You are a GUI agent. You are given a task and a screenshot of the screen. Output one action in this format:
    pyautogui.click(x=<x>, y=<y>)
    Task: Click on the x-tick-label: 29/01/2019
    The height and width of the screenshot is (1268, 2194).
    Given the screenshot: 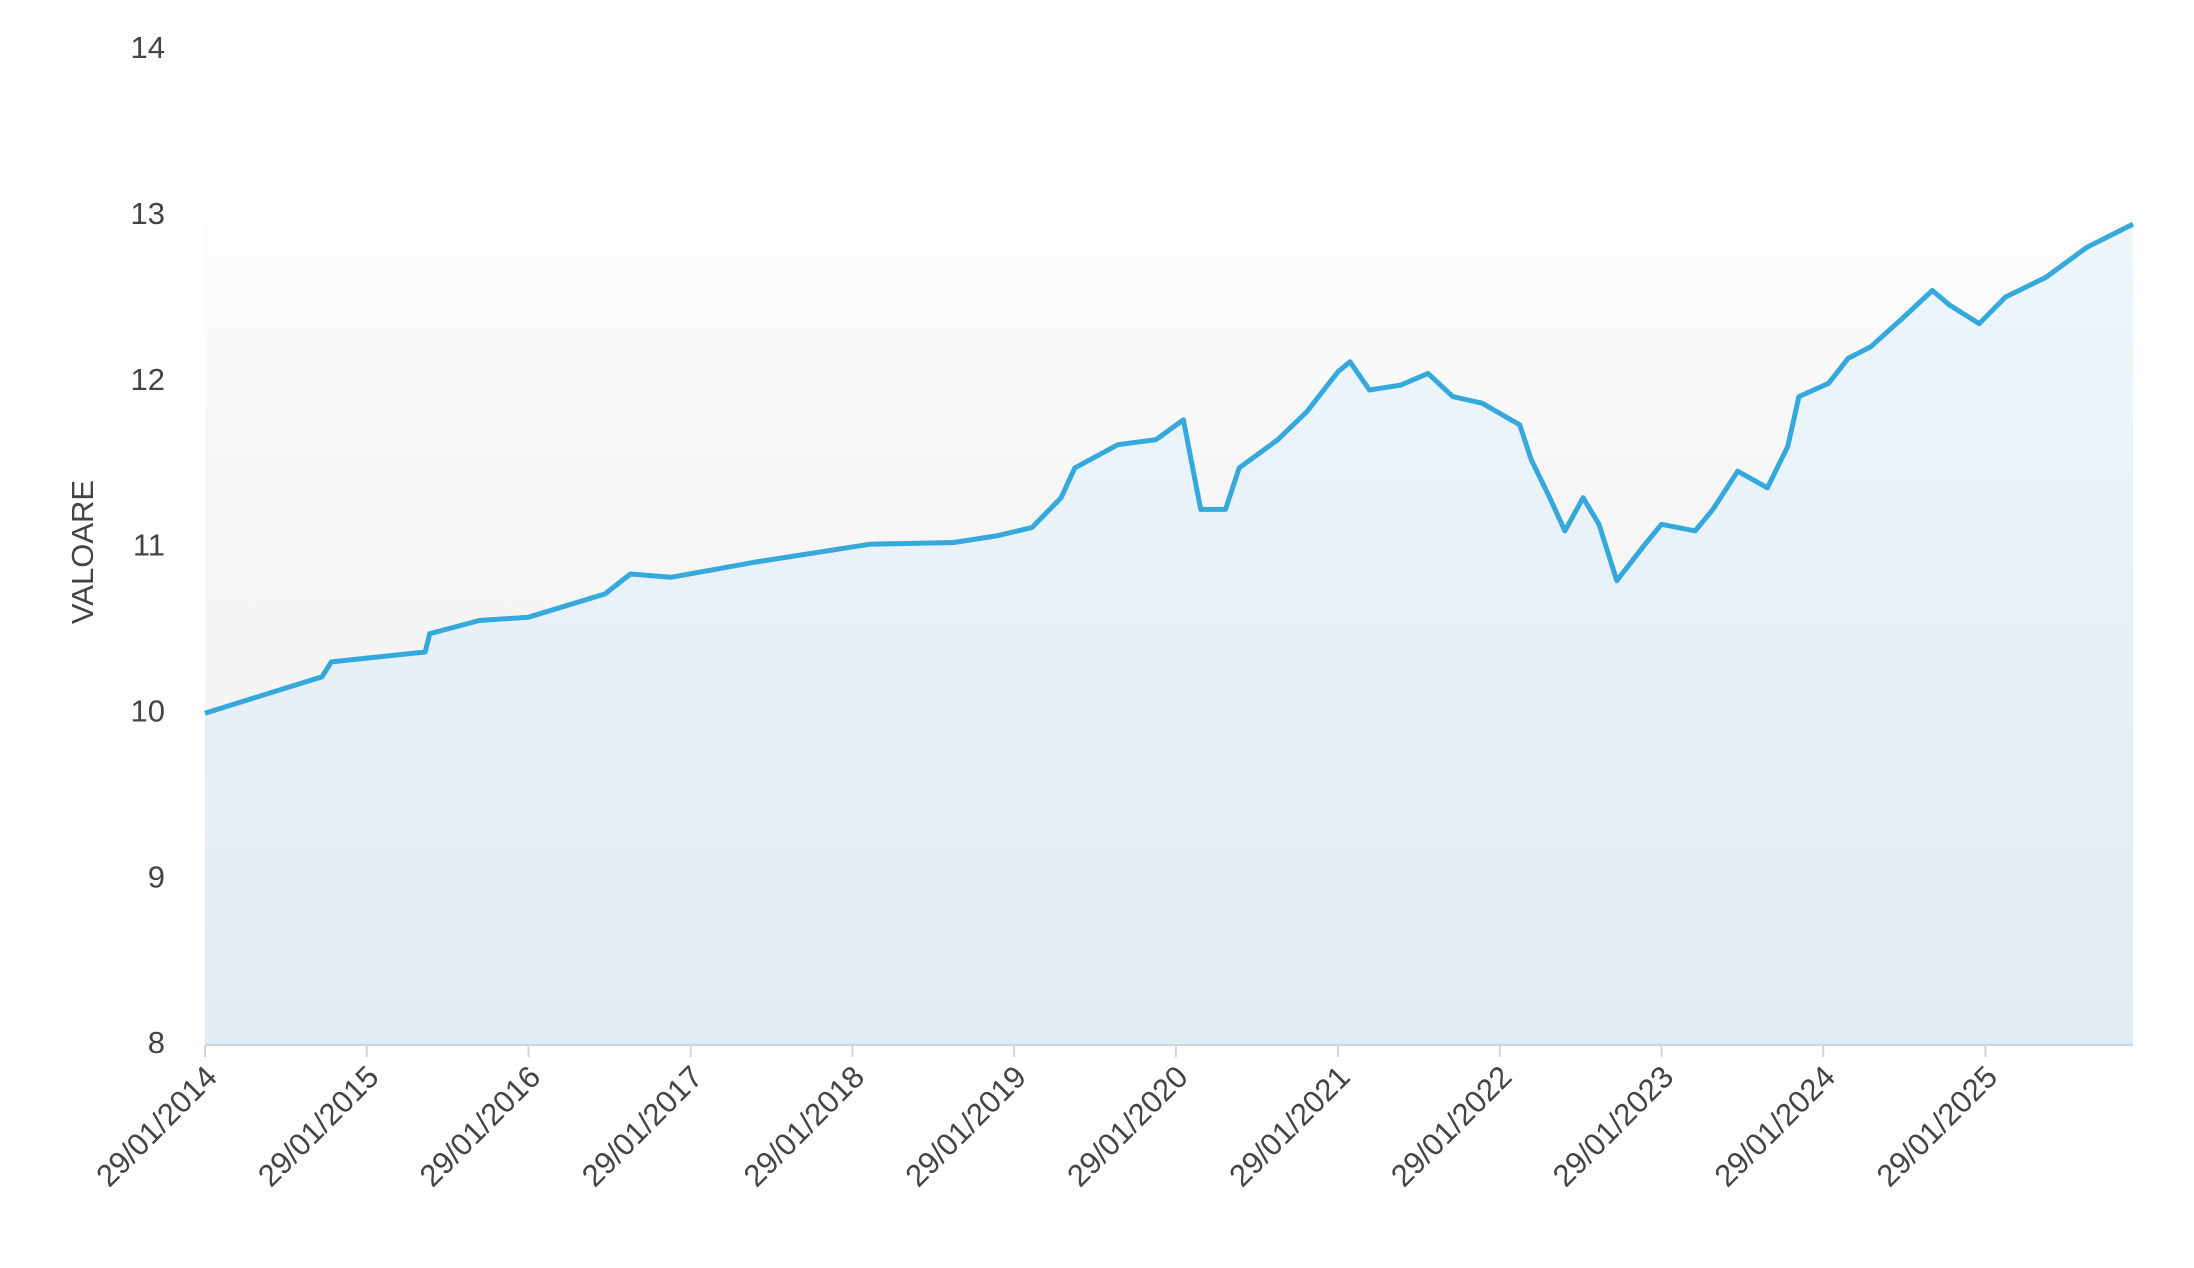 What is the action you would take?
    pyautogui.click(x=965, y=1126)
    